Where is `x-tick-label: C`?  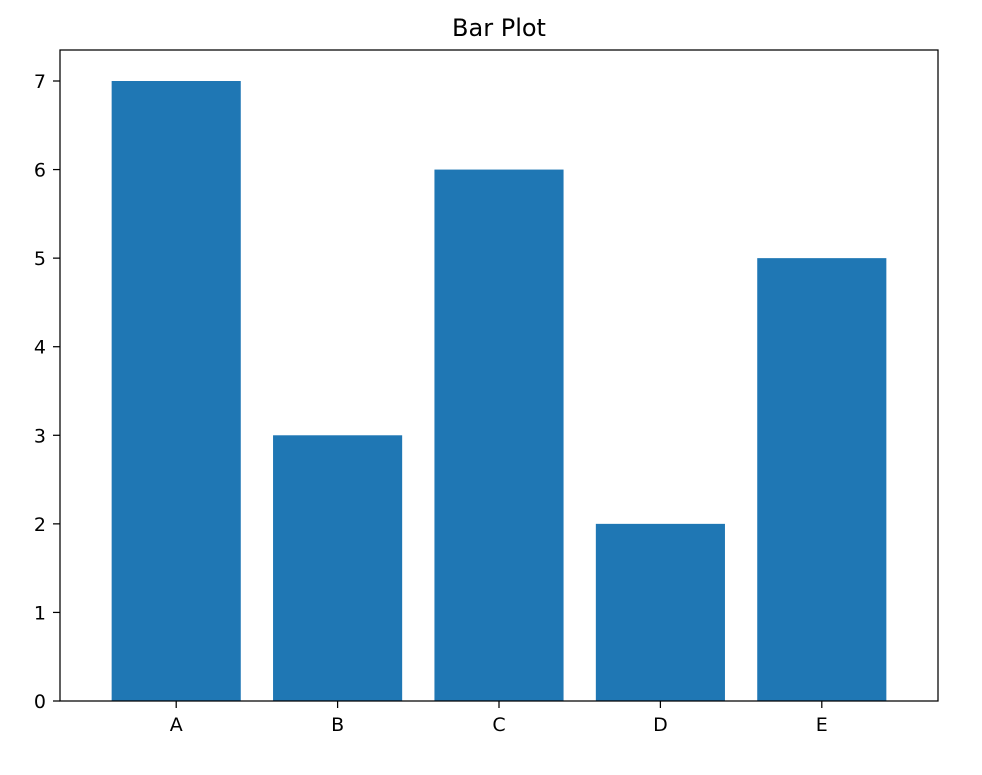 x-tick-label: C is located at coordinates (498, 725).